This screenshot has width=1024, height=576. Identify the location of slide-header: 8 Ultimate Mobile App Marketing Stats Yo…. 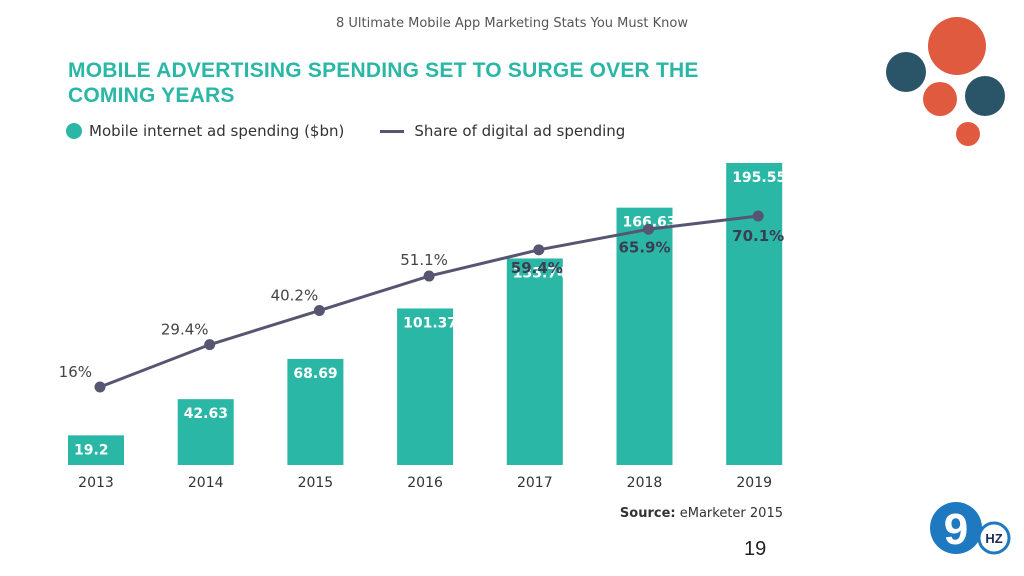
(512, 23).